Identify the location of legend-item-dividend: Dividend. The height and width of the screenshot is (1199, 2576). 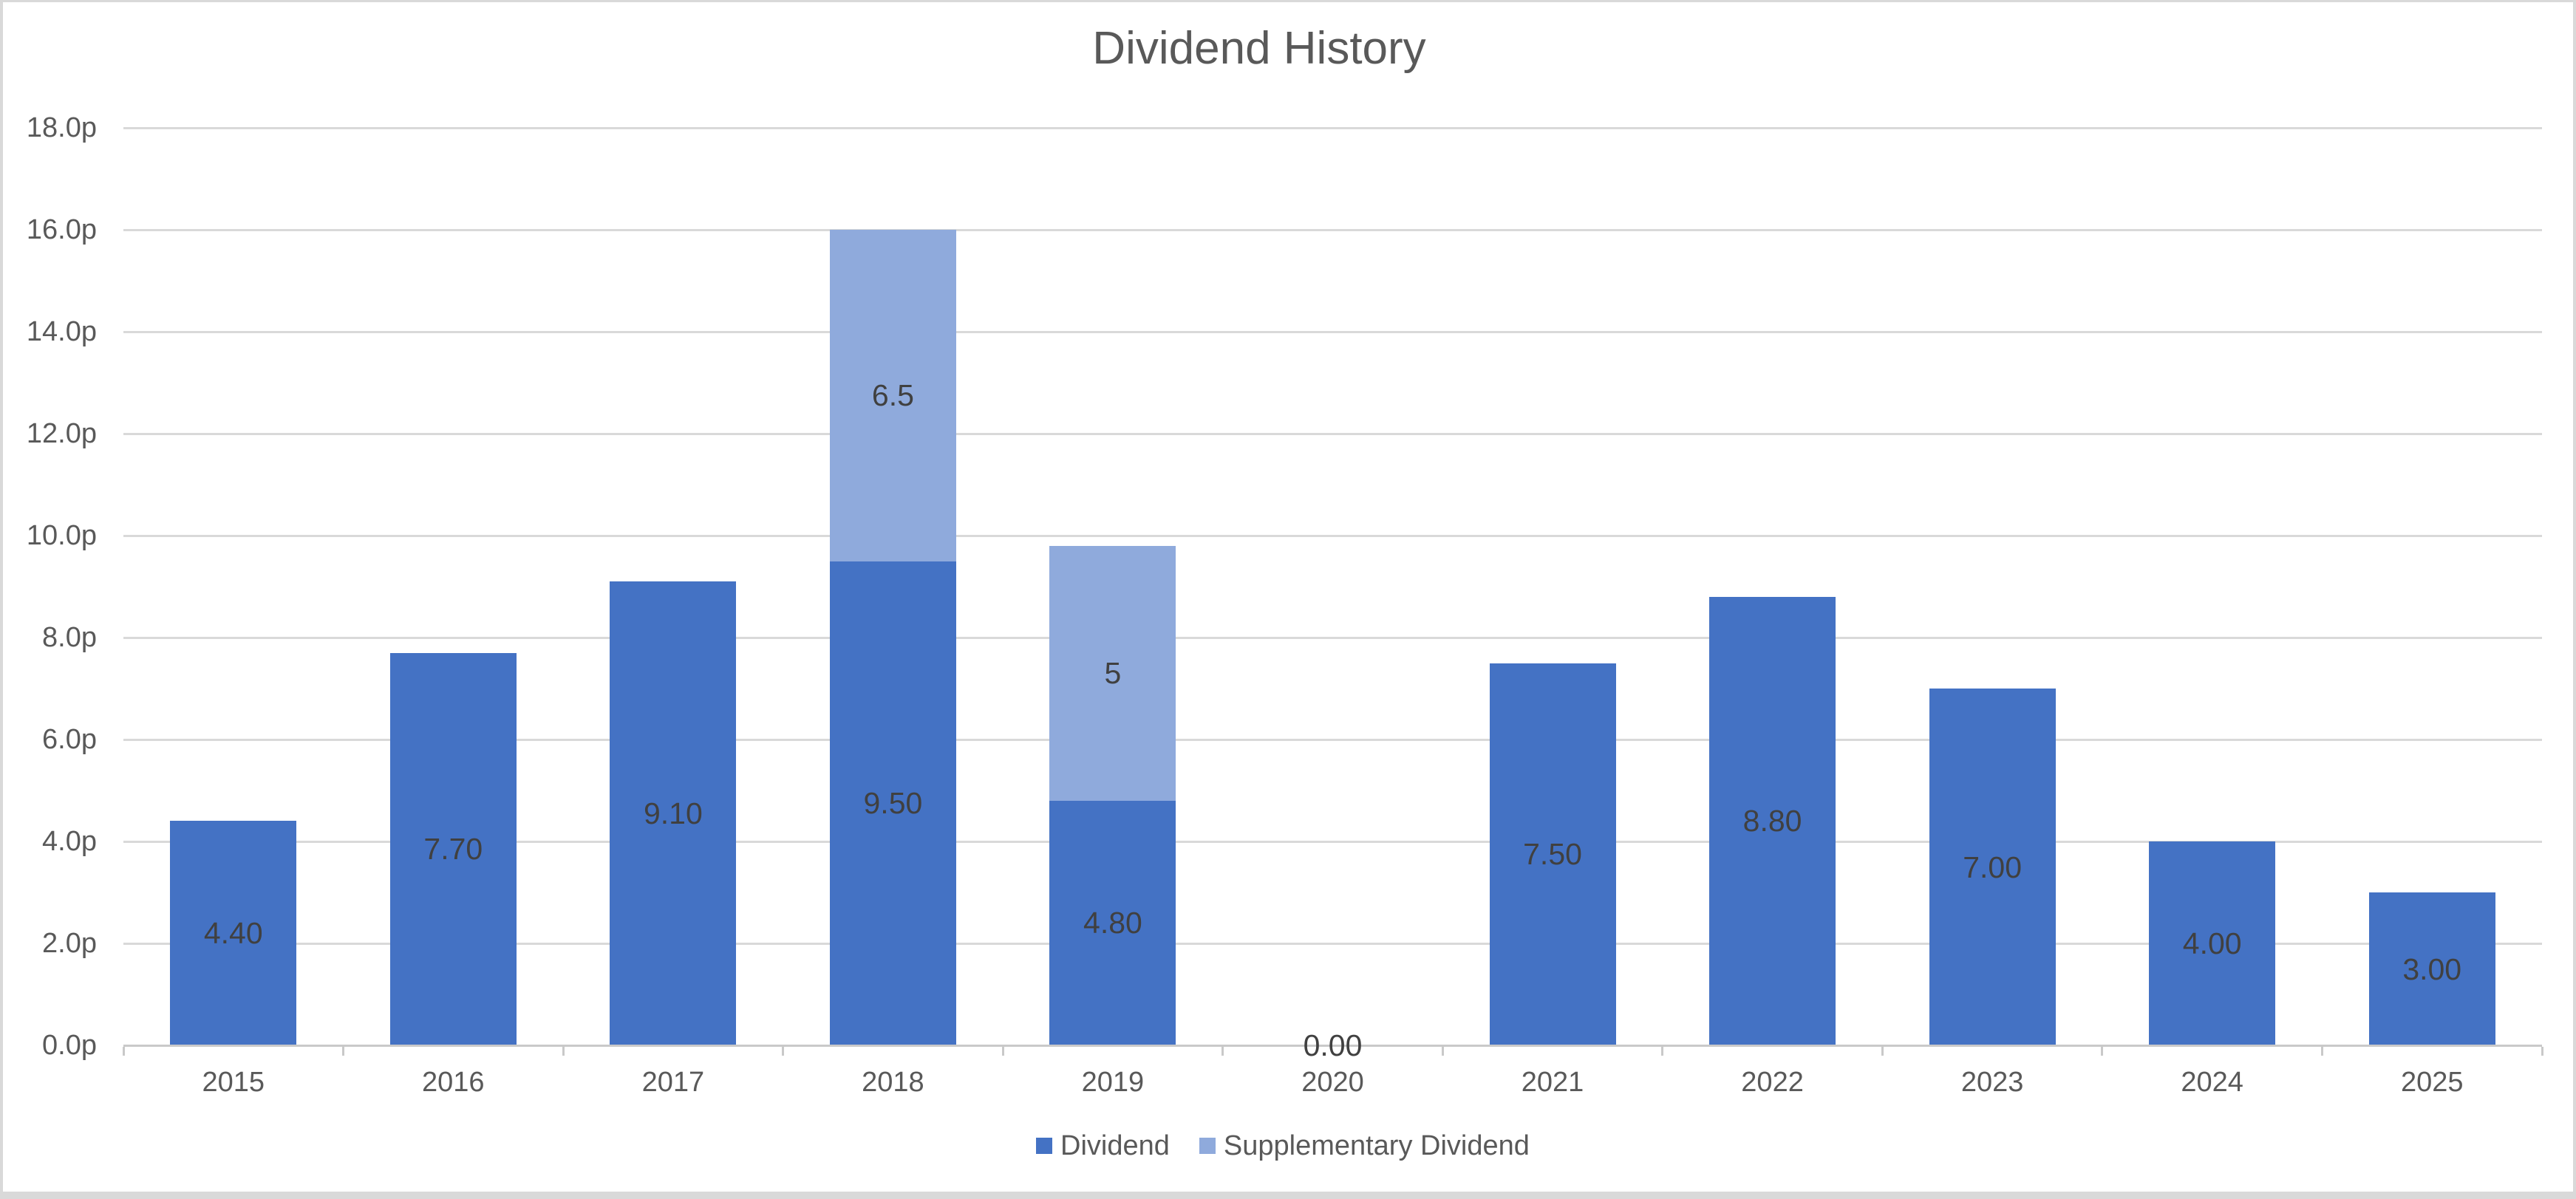
(1103, 1146).